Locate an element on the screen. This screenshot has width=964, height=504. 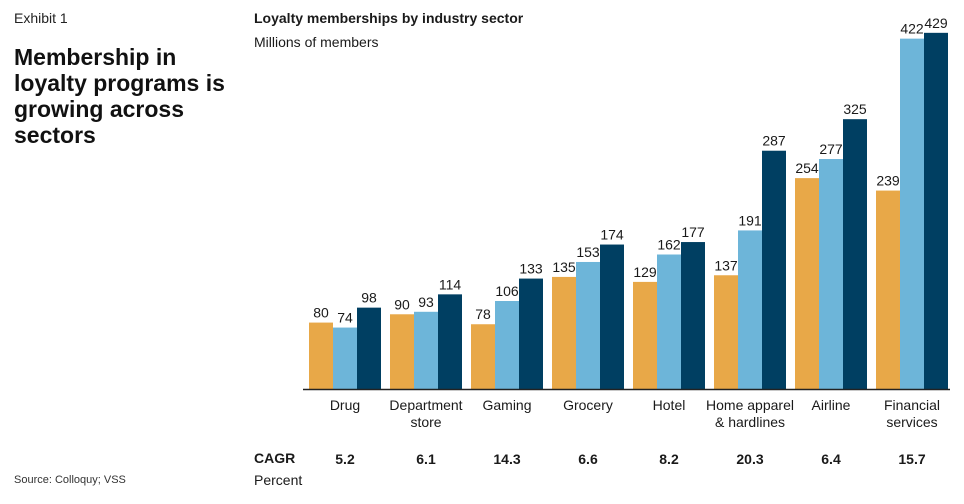
data-label: 135 is located at coordinates (564, 267).